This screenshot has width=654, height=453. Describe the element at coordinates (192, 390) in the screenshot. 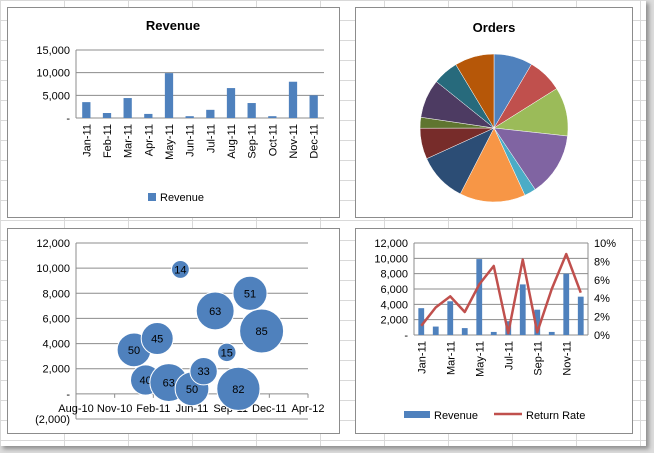

I see `bubble-label: 50` at that location.